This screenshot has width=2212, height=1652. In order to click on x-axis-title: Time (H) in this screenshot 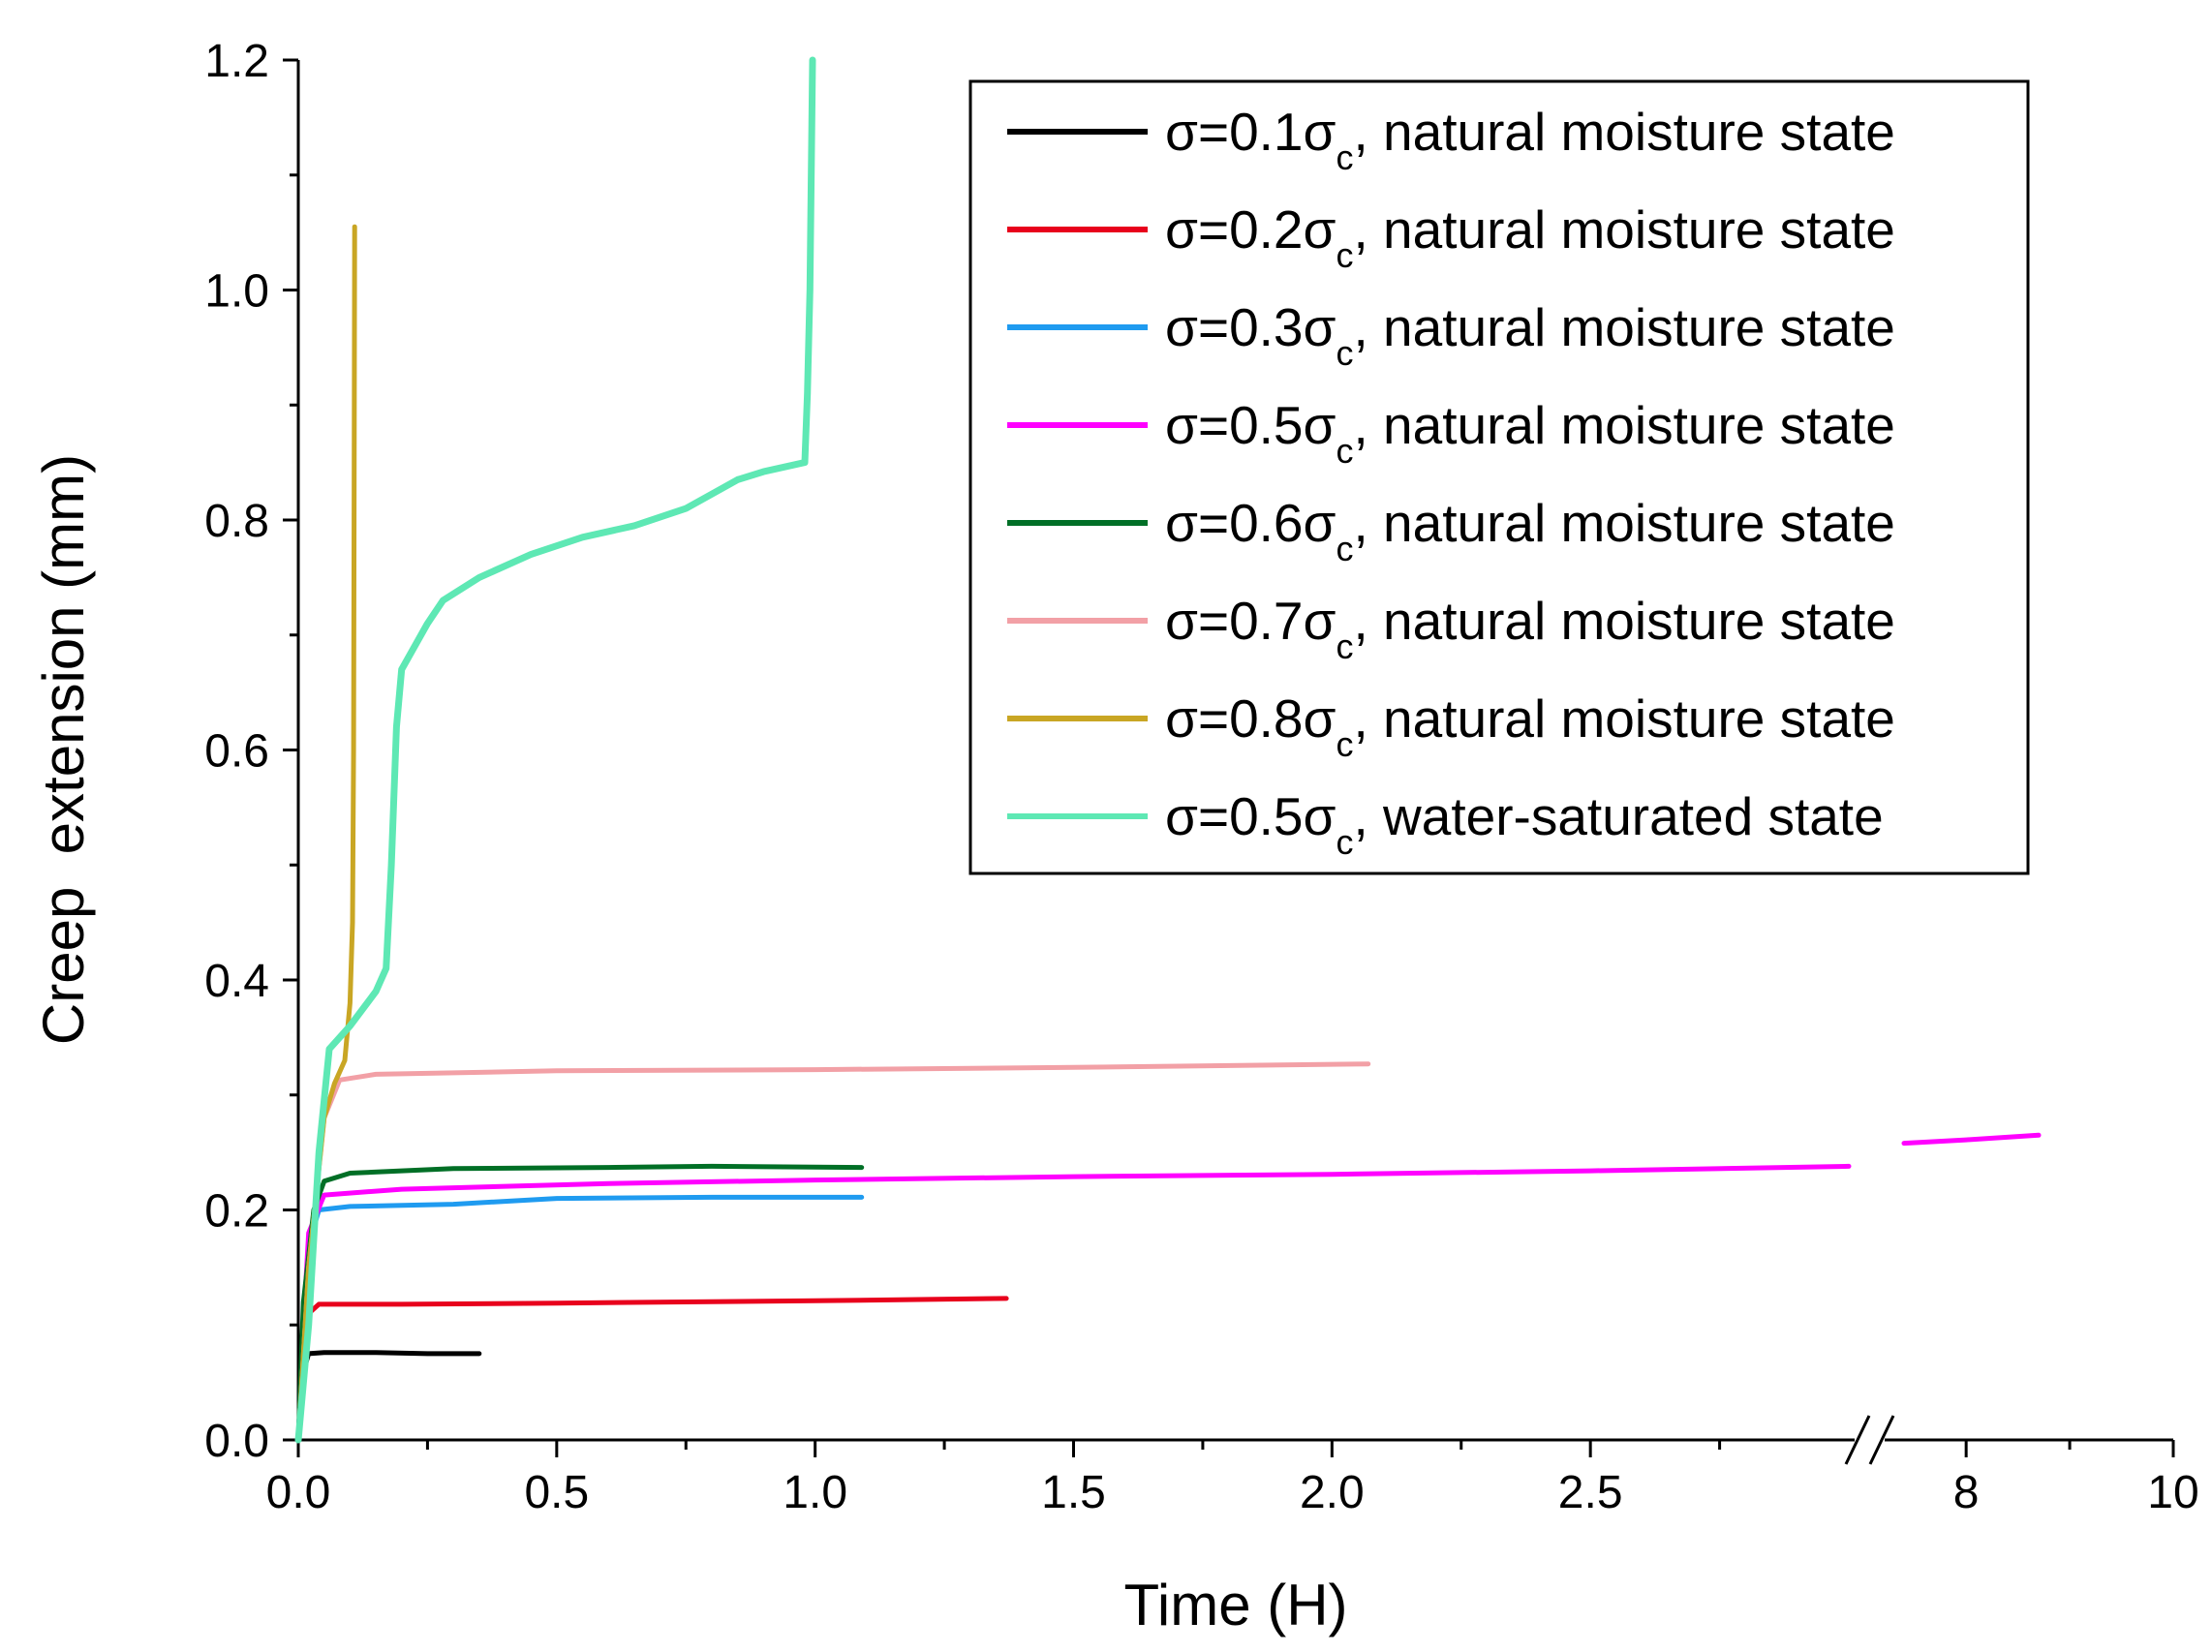, I will do `click(1235, 1605)`.